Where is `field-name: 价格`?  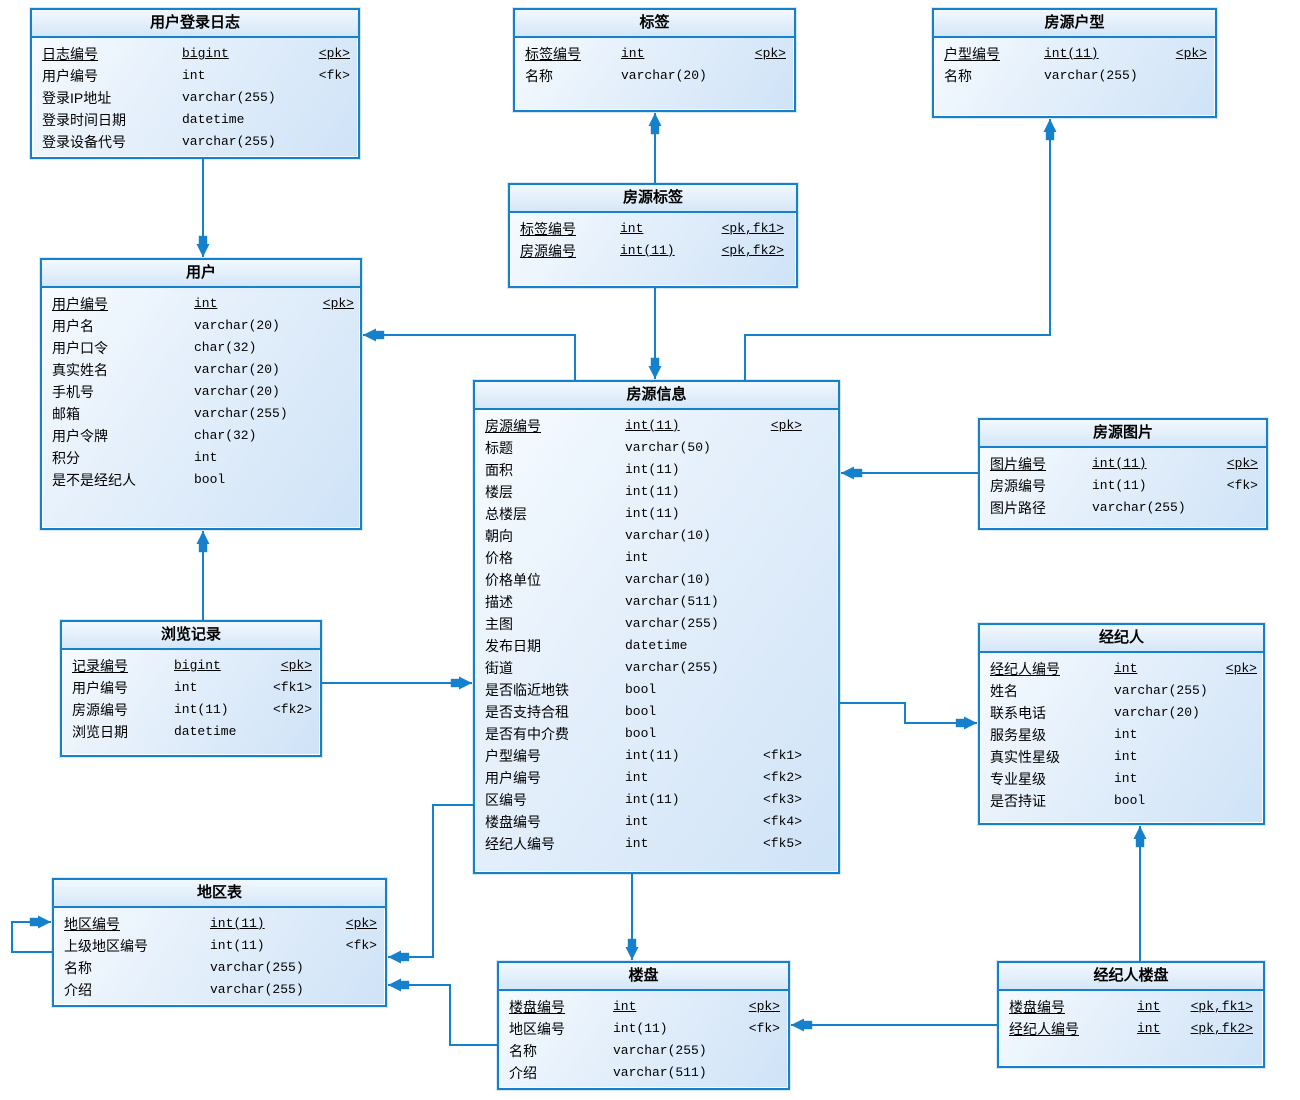 field-name: 价格 is located at coordinates (499, 558).